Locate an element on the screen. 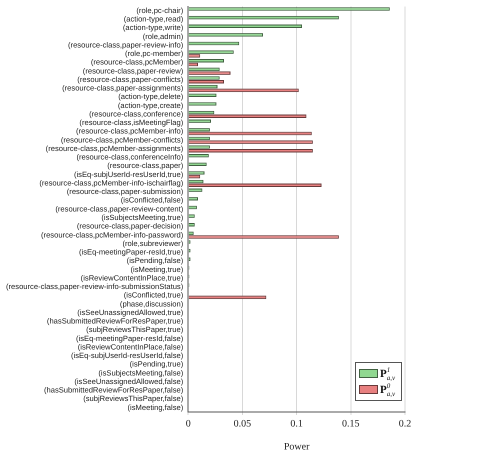 The height and width of the screenshot is (461, 483). x-tick-label: 0.1 is located at coordinates (296, 424).